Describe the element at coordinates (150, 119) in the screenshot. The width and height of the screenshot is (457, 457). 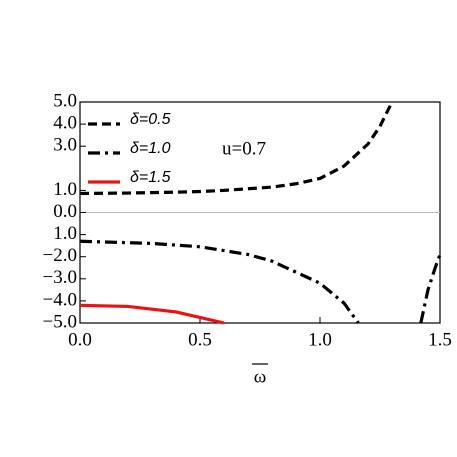
I see `legend-label: δ=0.5` at that location.